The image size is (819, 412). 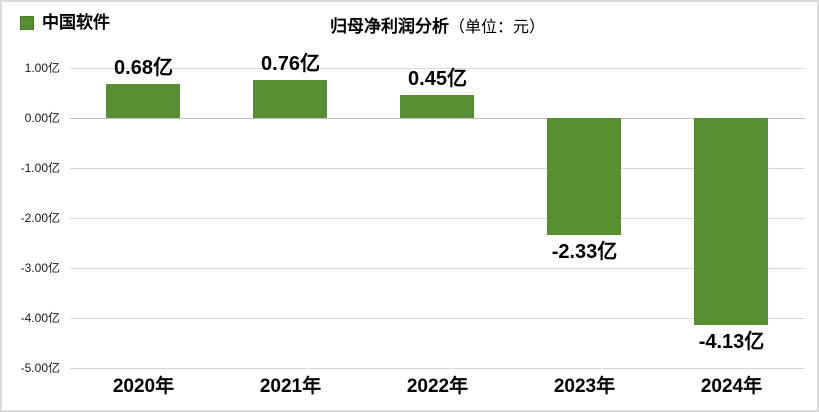 I want to click on gridline-zero, so click(x=437, y=118).